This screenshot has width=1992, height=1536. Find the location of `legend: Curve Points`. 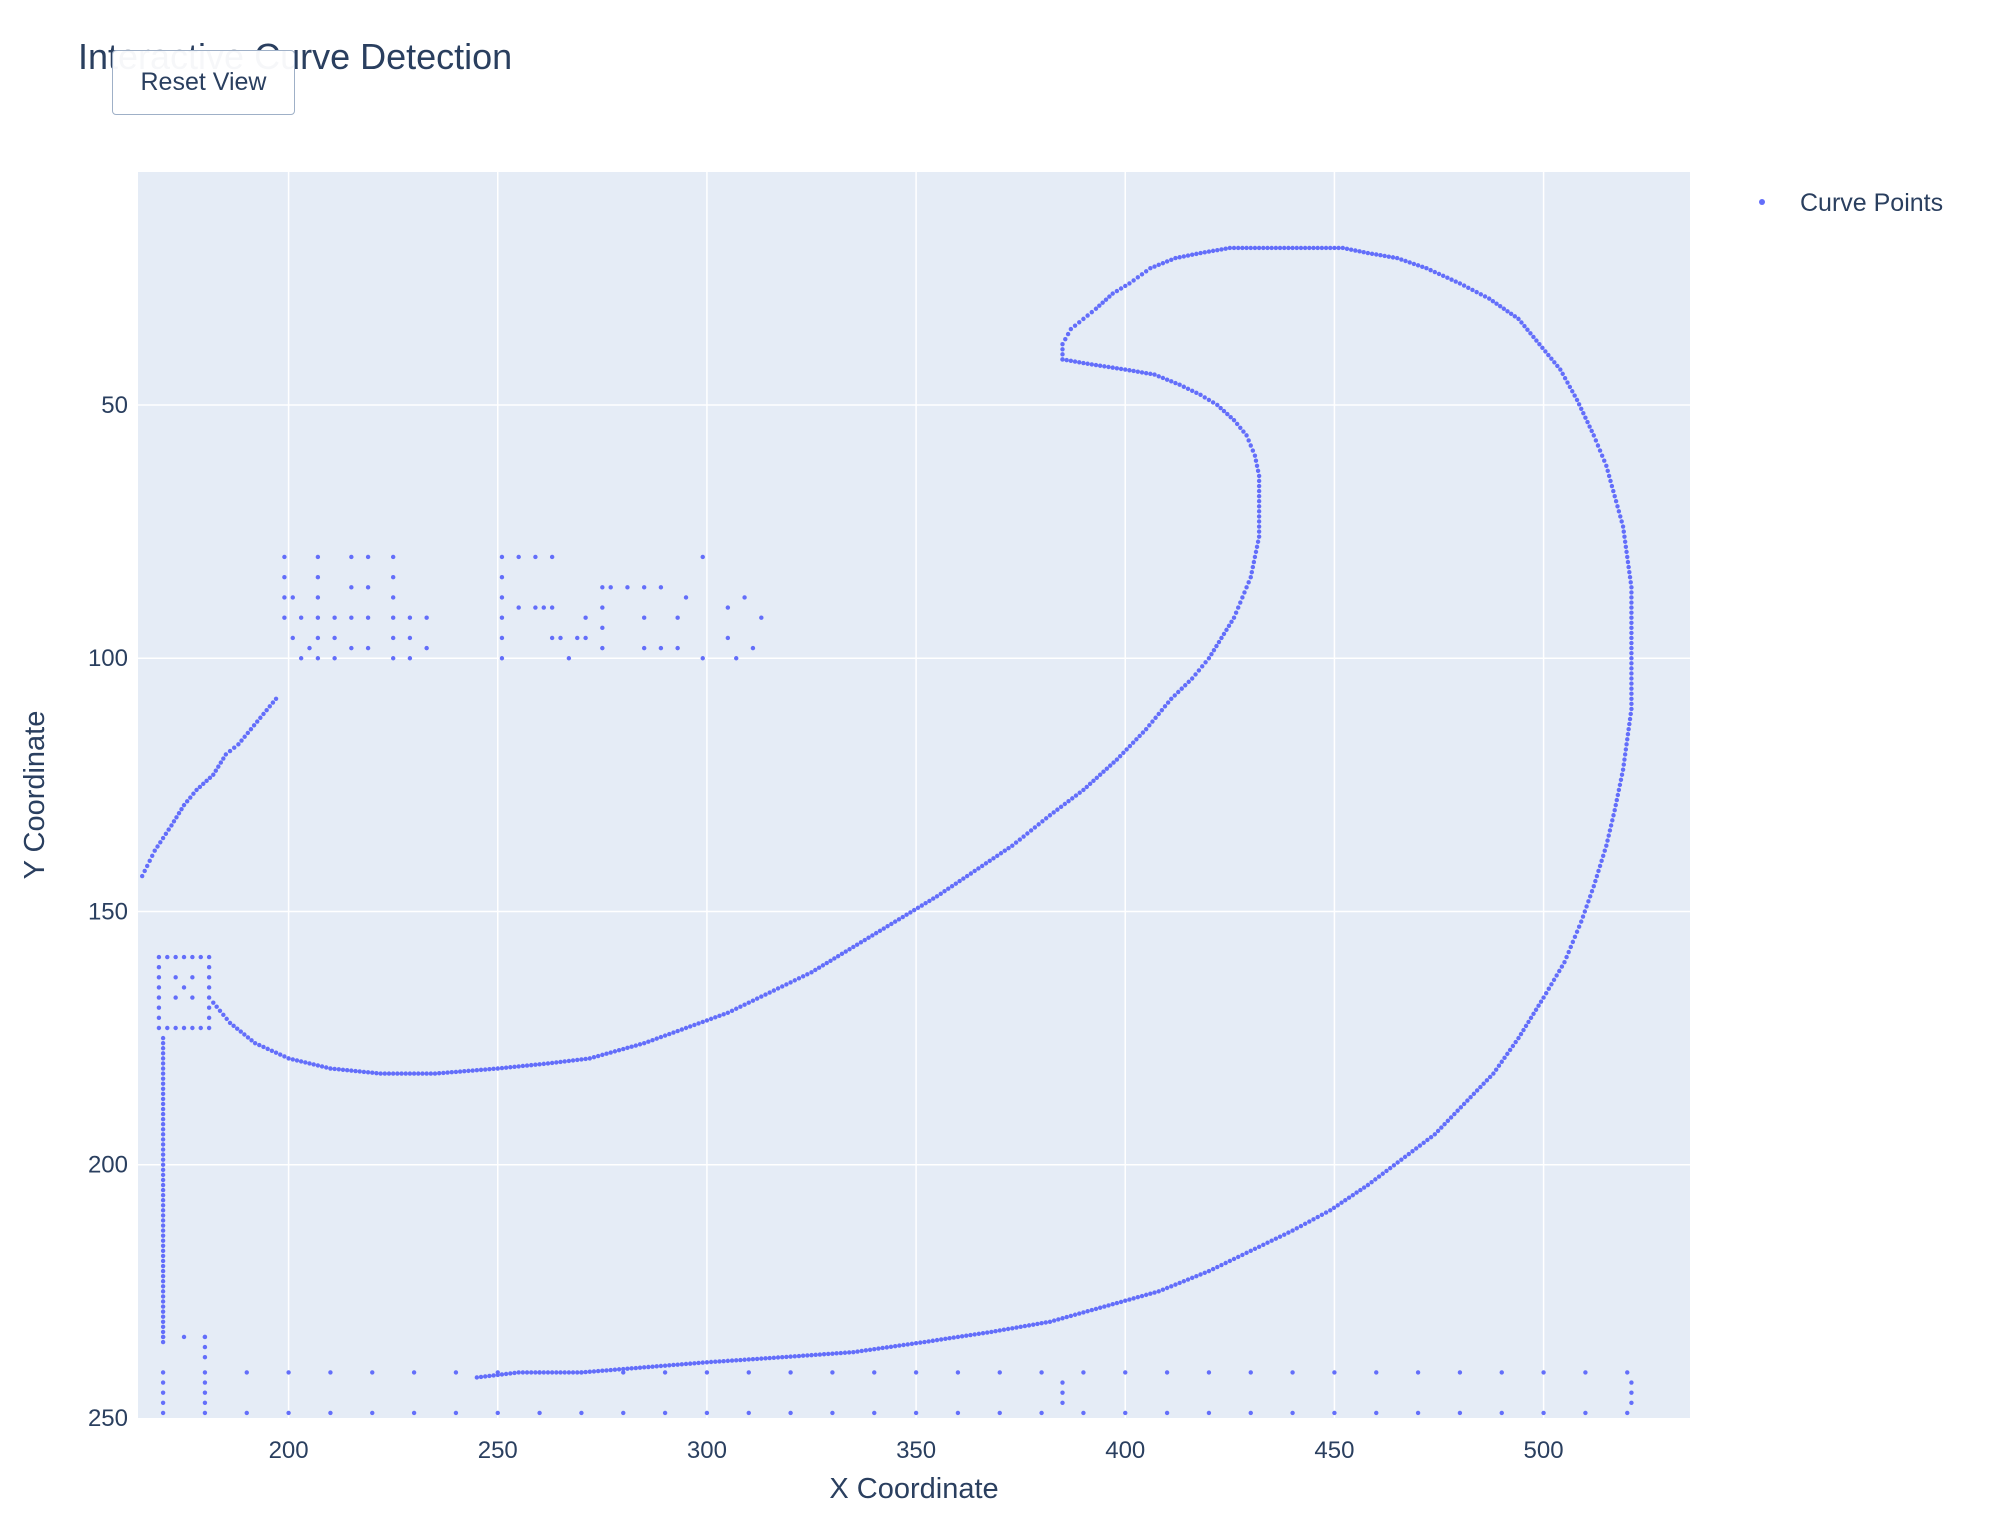

legend: Curve Points is located at coordinates (1851, 203).